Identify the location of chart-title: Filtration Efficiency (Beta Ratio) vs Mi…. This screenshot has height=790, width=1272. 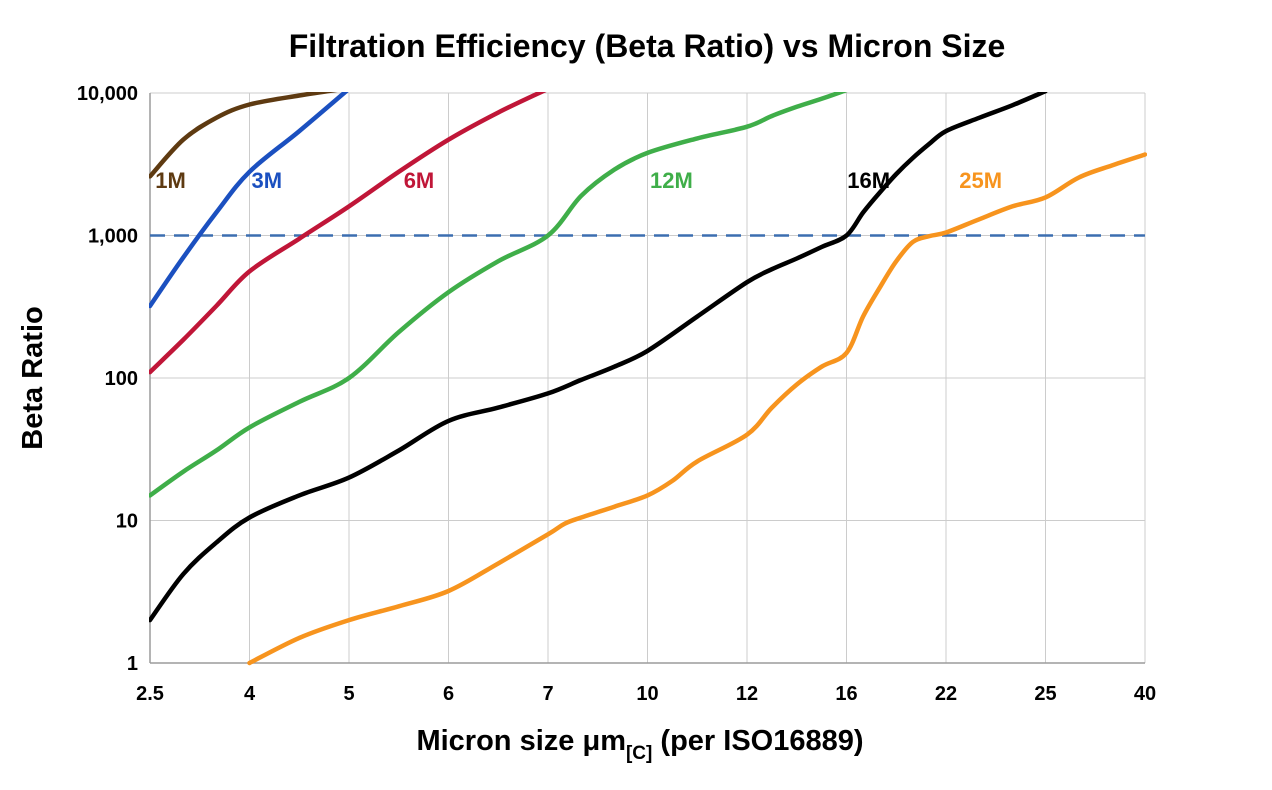
(647, 46).